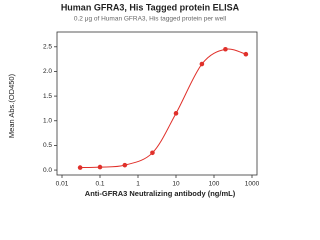 The height and width of the screenshot is (240, 320). Describe the element at coordinates (252, 184) in the screenshot. I see `x-tick-label: 1000` at that location.